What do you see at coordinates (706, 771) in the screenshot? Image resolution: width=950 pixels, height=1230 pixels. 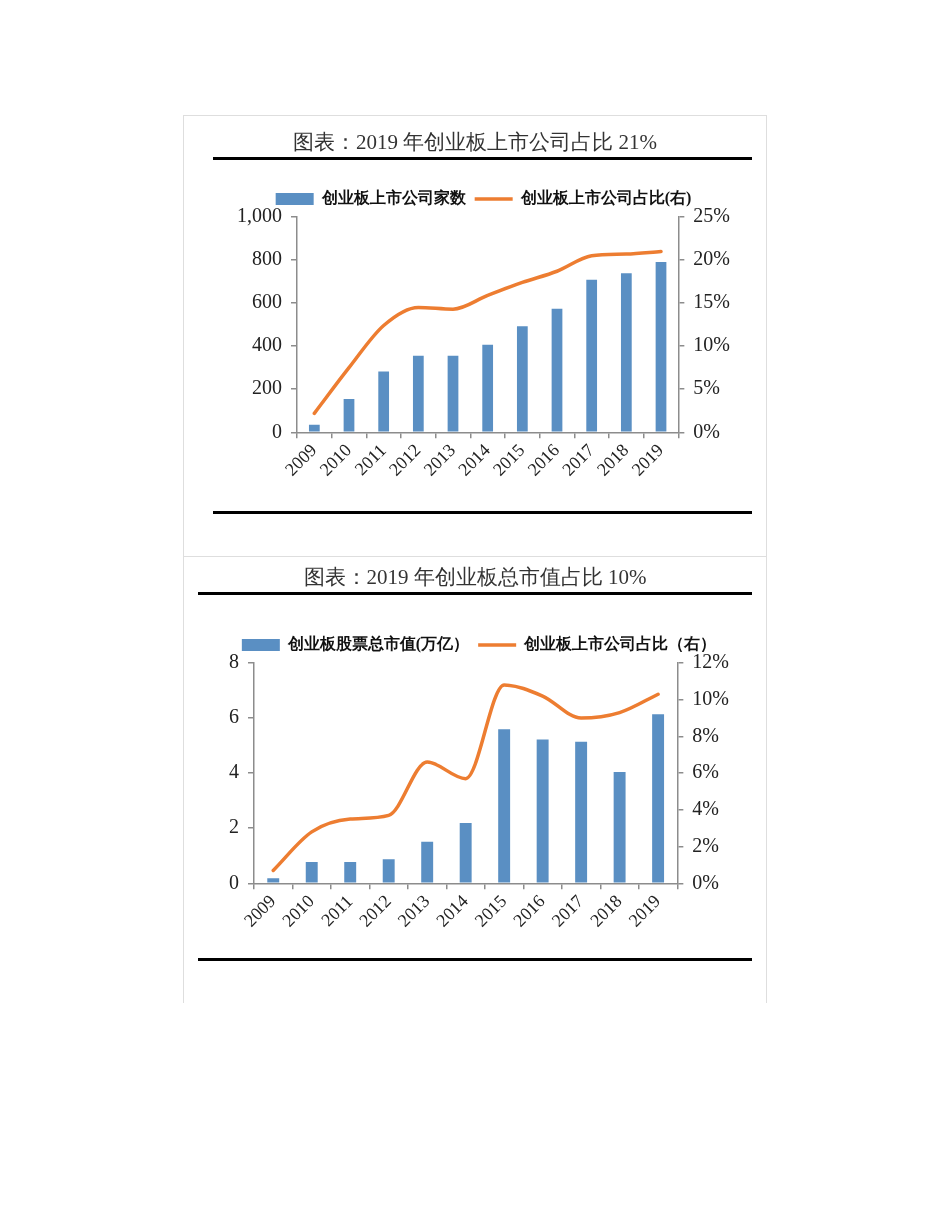 I see `y2-tick-label: 6%` at bounding box center [706, 771].